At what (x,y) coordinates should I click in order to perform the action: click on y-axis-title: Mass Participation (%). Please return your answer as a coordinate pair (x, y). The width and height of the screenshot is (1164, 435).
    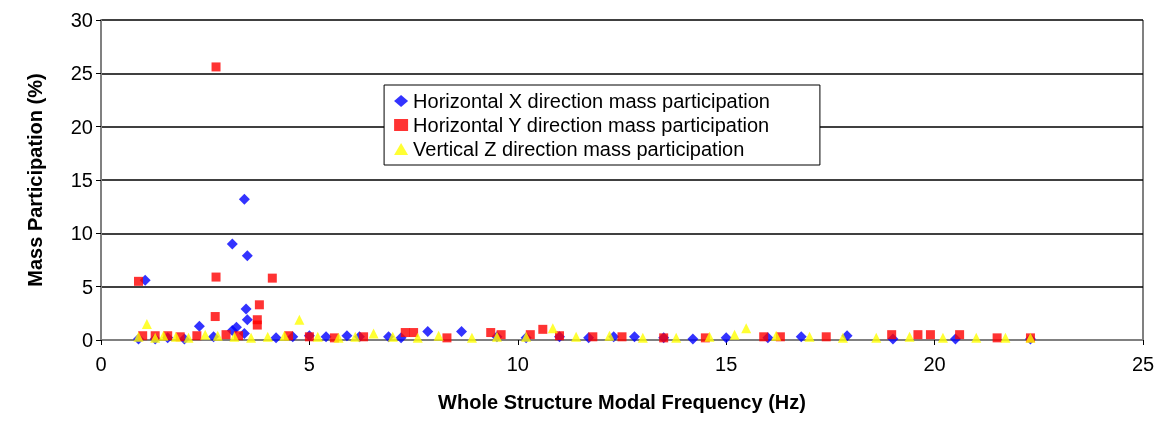
    Looking at the image, I should click on (35, 180).